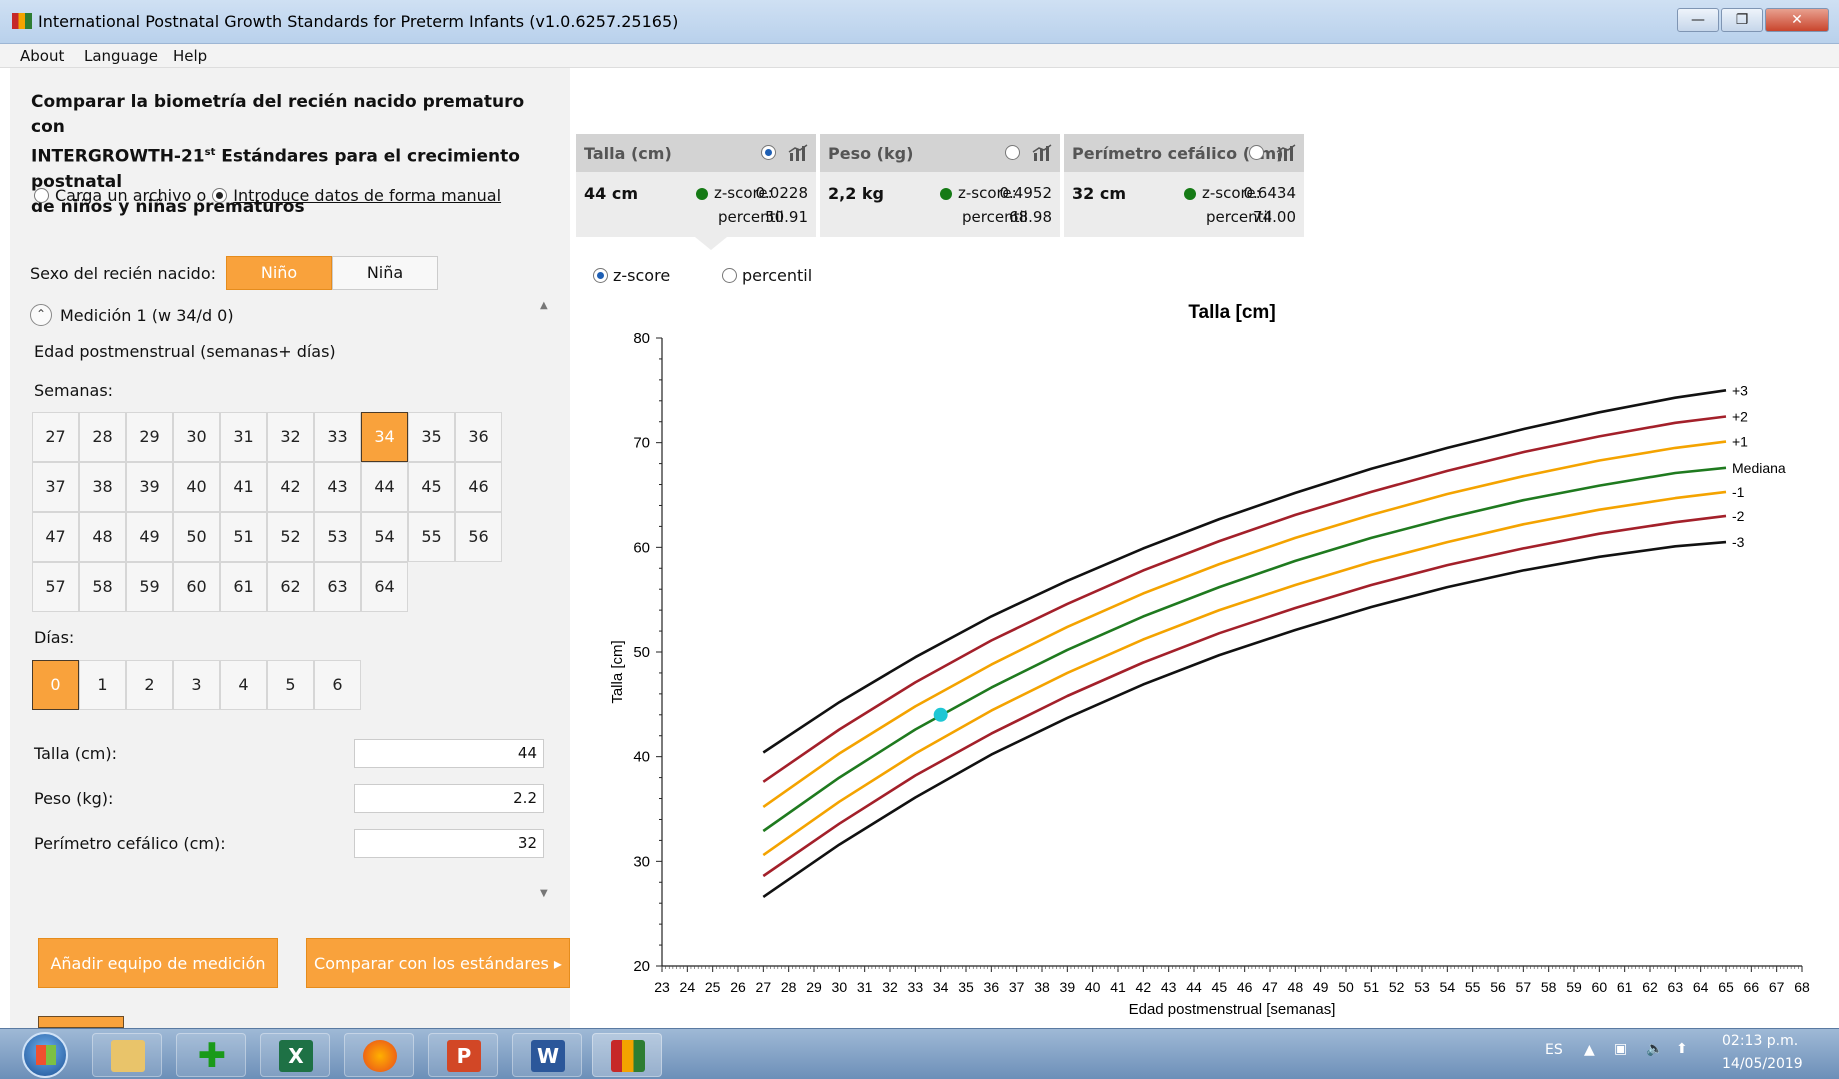 The image size is (1839, 1079). I want to click on week-cell-52: 52, so click(290, 537).